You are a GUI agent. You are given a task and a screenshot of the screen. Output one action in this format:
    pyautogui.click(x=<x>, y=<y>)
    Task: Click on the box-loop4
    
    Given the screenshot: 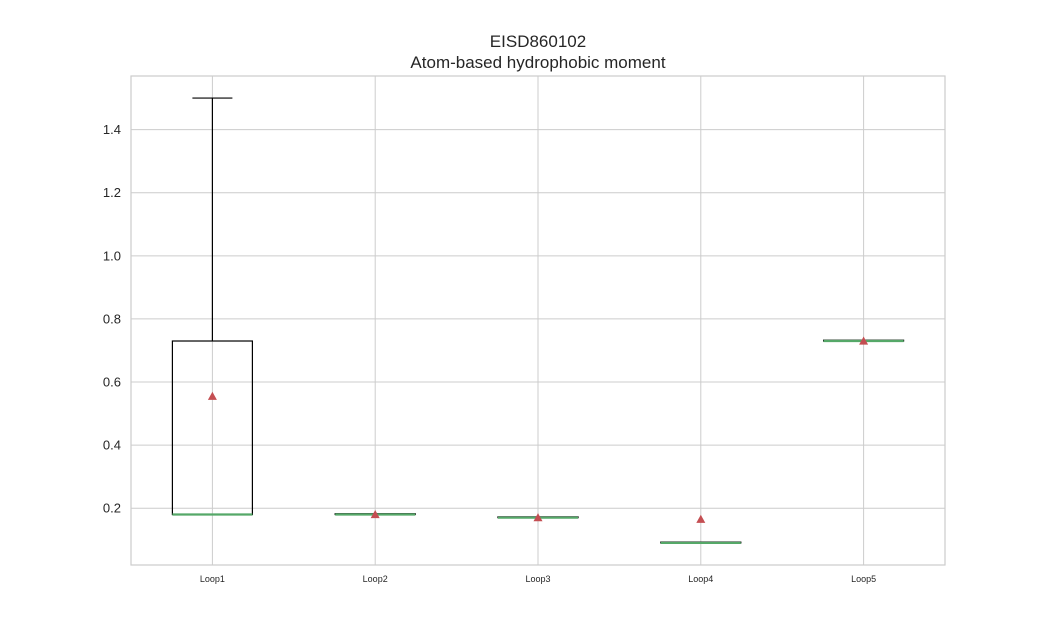 What is the action you would take?
    pyautogui.click(x=701, y=529)
    